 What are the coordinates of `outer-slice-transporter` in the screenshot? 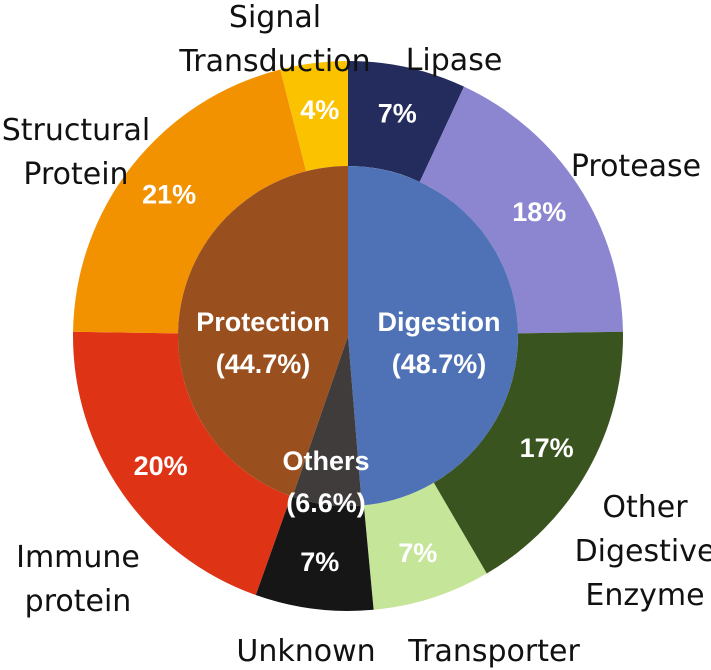 It's located at (425, 546).